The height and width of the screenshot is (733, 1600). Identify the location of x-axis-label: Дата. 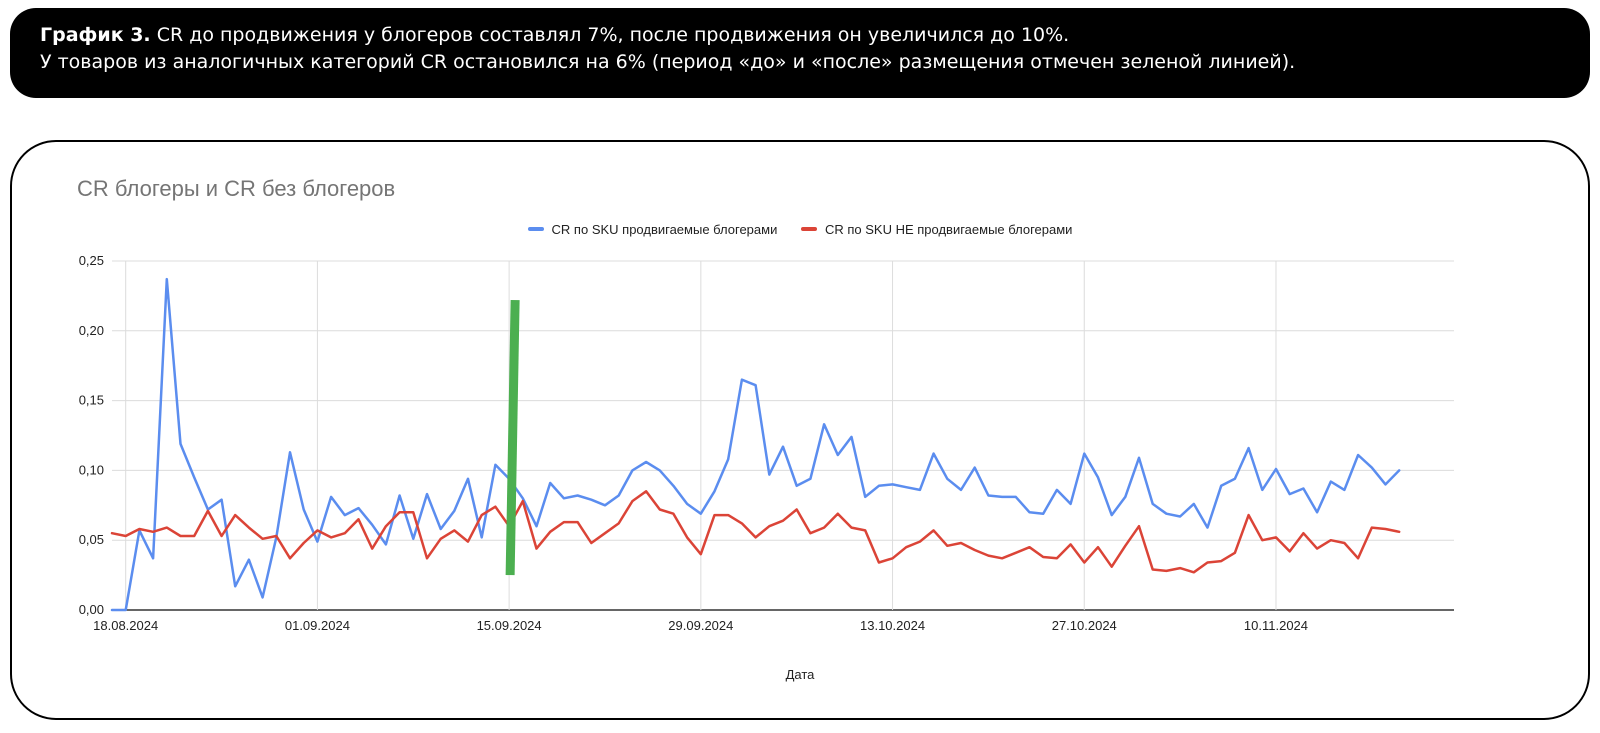
(800, 674).